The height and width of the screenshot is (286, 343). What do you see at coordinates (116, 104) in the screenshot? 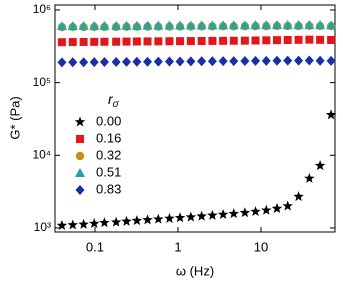
I see `legend-title-sub: σ` at bounding box center [116, 104].